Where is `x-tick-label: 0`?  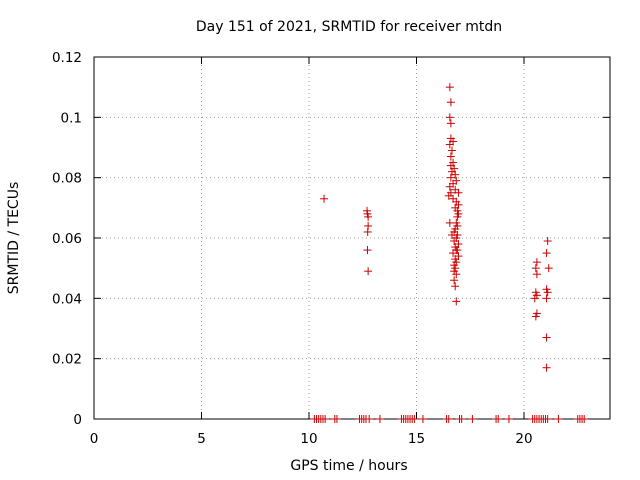
x-tick-label: 0 is located at coordinates (94, 439).